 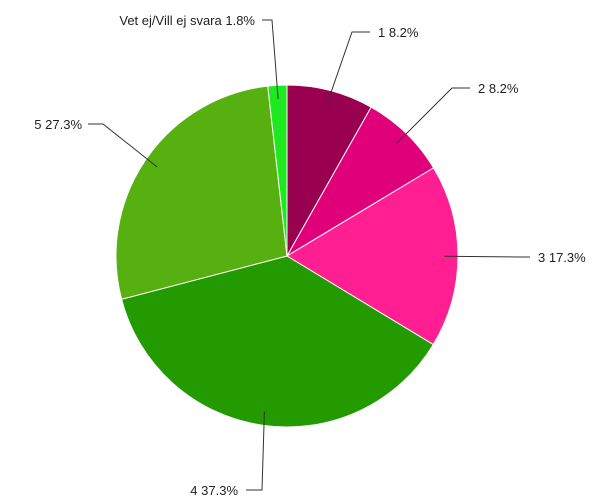 I want to click on slice-label-6: Vet ej/Vill ej svara 1.8%, so click(x=187, y=20).